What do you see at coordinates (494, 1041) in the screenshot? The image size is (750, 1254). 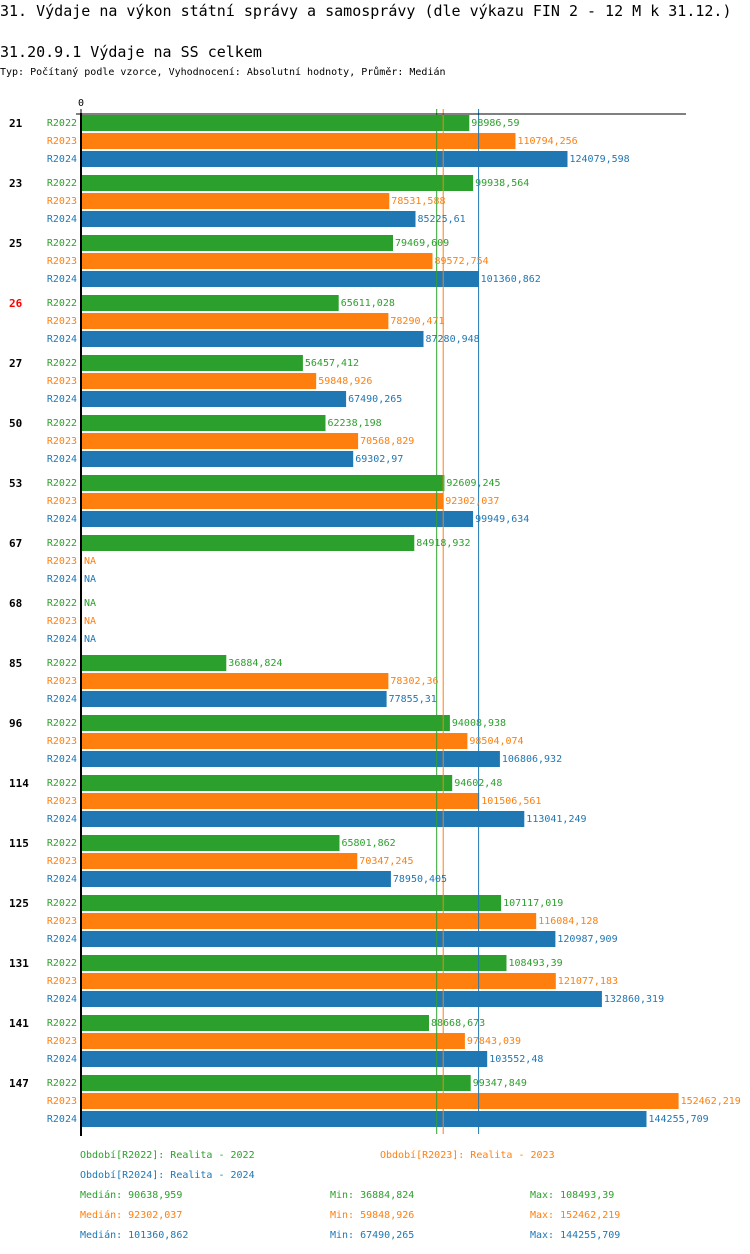 I see `value-label: 97843,039` at bounding box center [494, 1041].